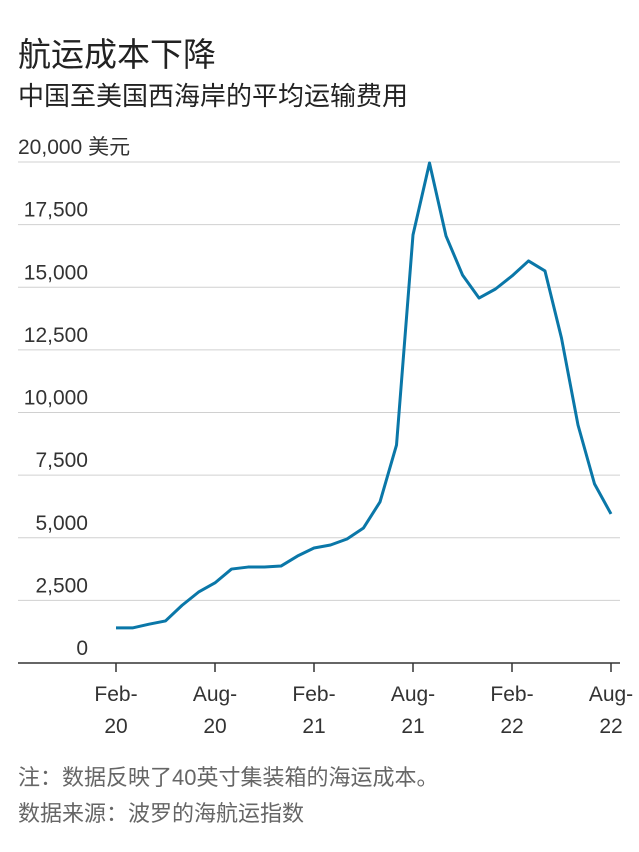  What do you see at coordinates (61, 460) in the screenshot?
I see `y-tick-label: 7,500` at bounding box center [61, 460].